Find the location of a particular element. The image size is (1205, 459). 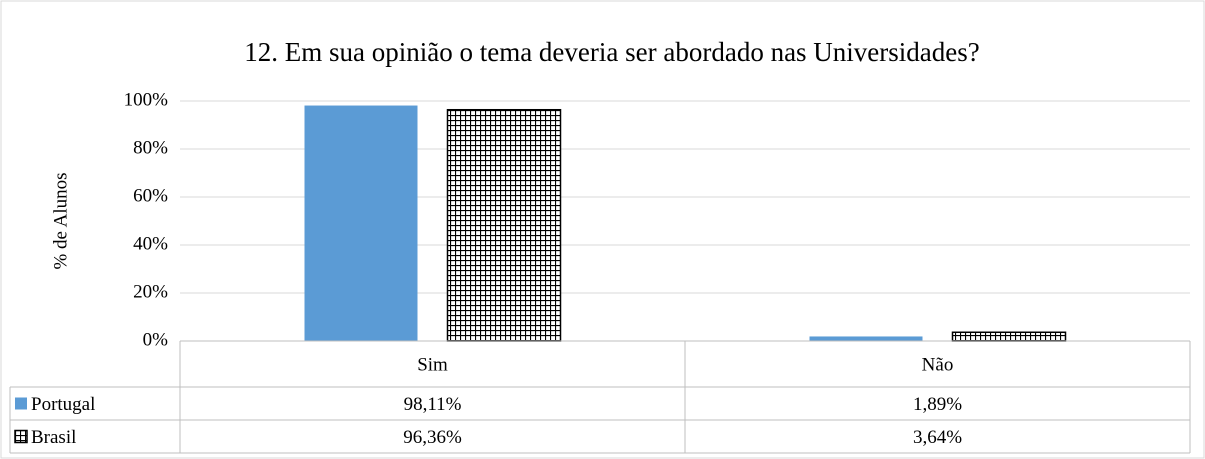

y-tick-label: 20% is located at coordinates (150, 291).